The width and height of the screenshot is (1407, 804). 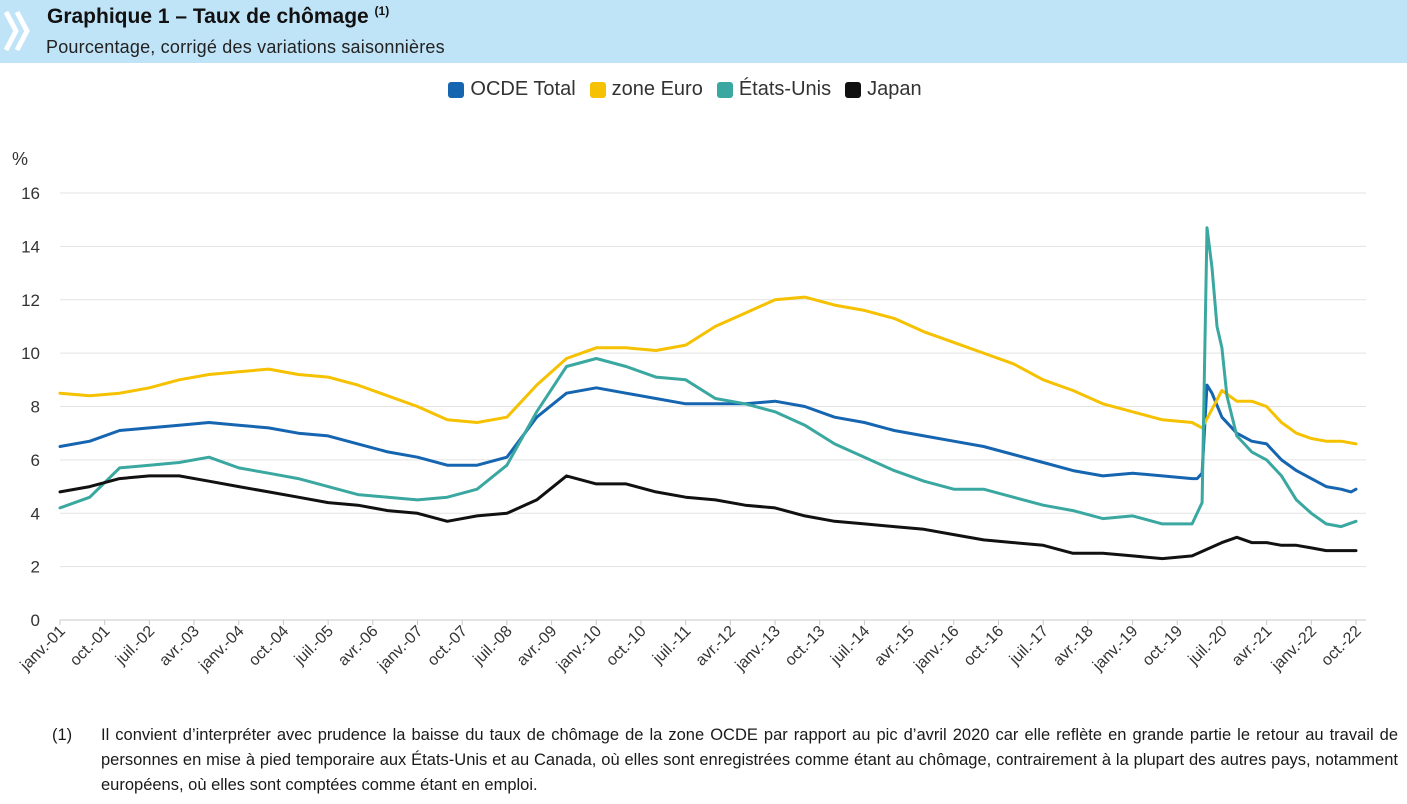 I want to click on y-tick-label: 4, so click(x=35, y=513).